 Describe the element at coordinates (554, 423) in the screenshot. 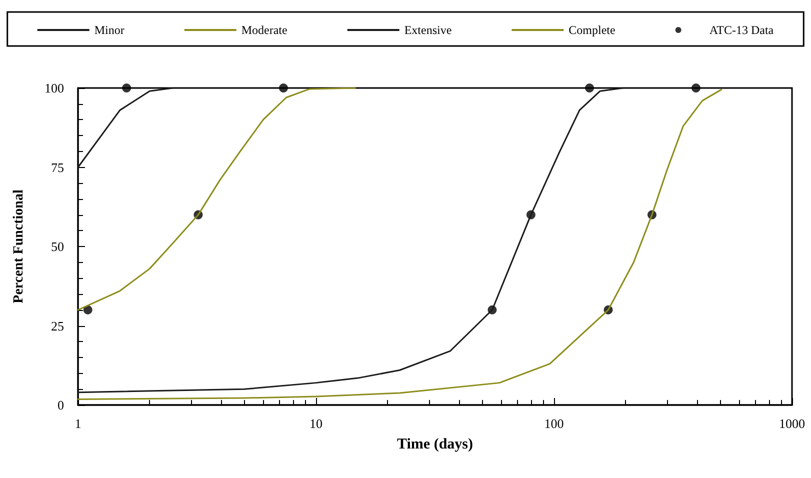

I see `x-tick-label: 100` at that location.